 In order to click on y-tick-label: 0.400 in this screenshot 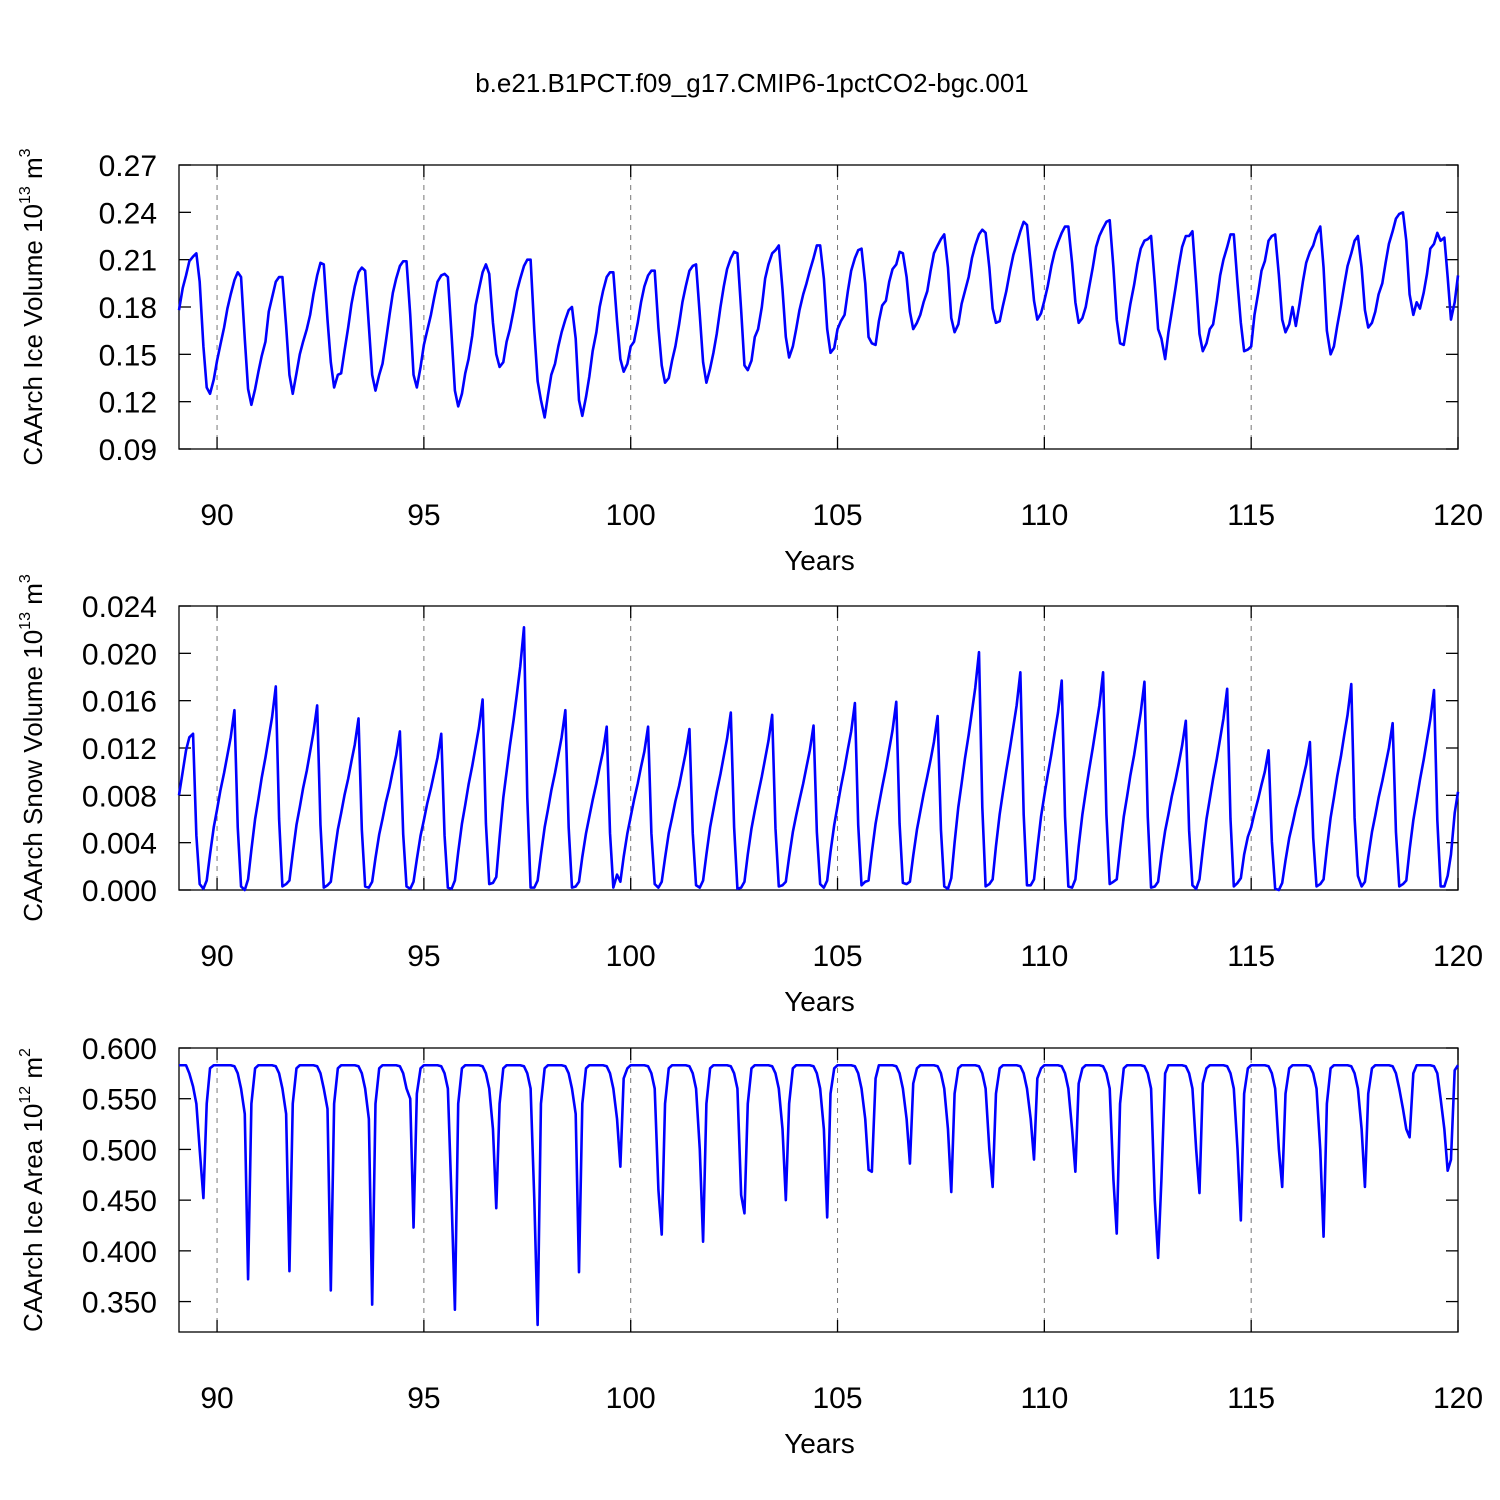, I will do `click(119, 1252)`.